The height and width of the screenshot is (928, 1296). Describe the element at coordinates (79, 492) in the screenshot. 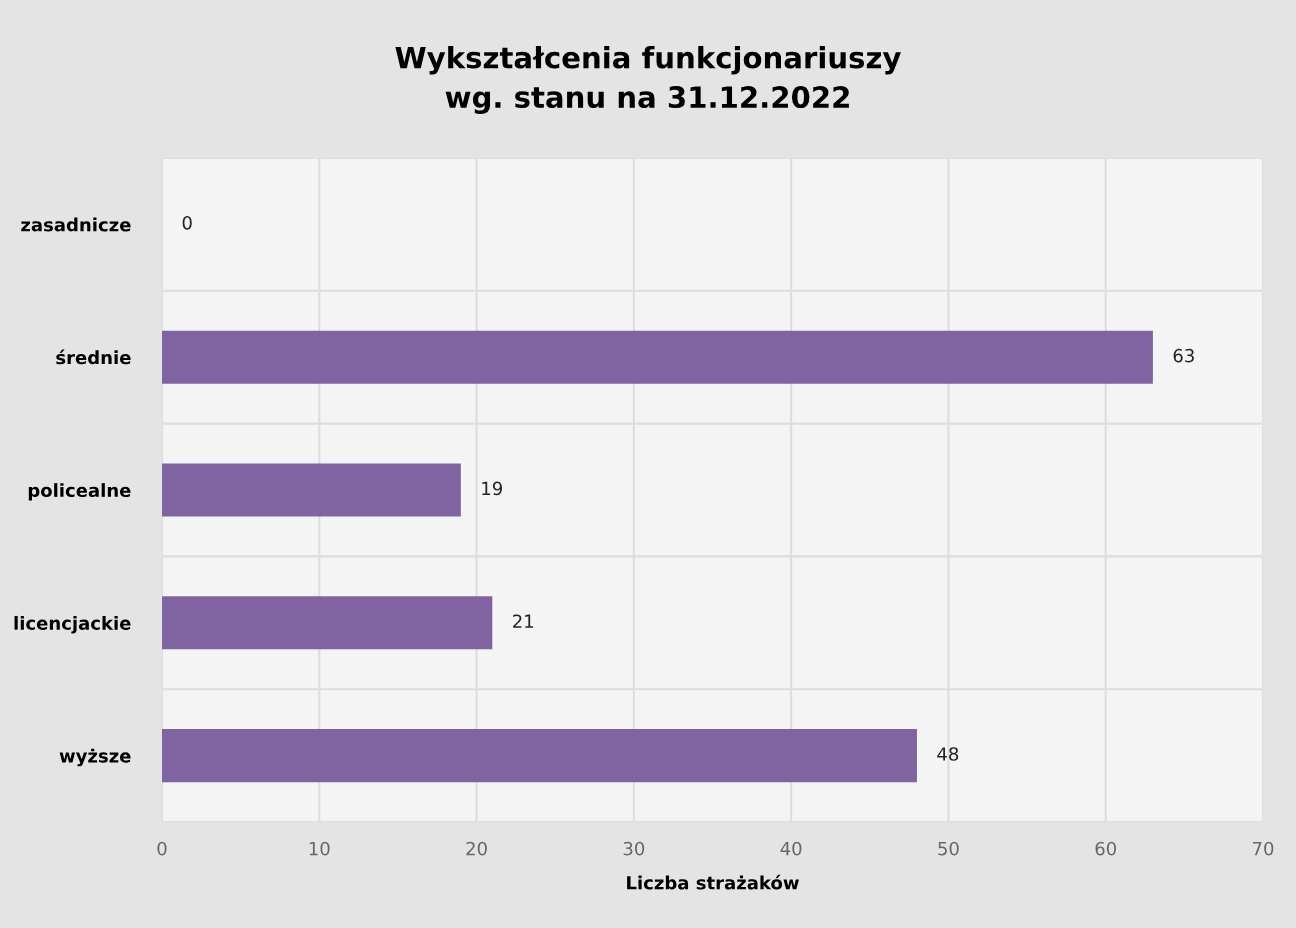

I see `y-tick-label: policealne` at that location.